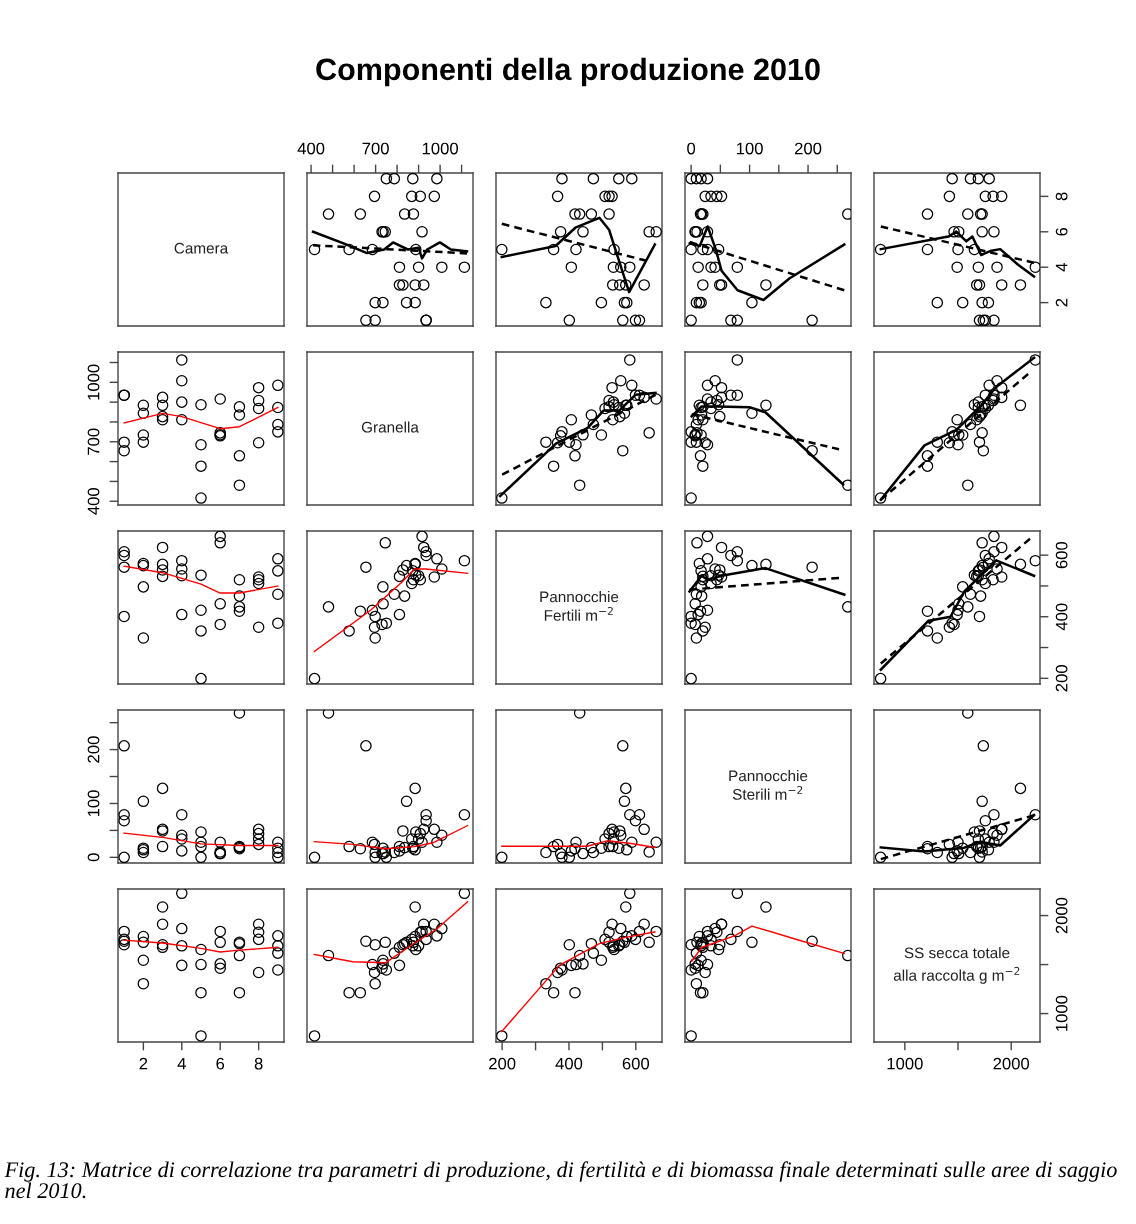 The width and height of the screenshot is (1136, 1224). Describe the element at coordinates (390, 427) in the screenshot. I see `text: Granella` at that location.